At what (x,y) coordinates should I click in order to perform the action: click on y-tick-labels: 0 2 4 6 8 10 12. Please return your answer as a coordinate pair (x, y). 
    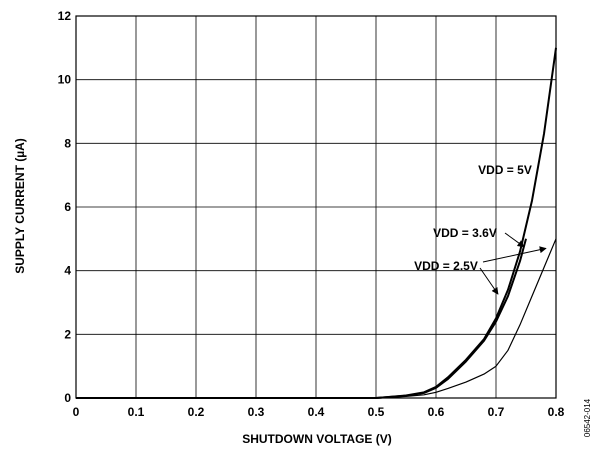
    Looking at the image, I should click on (65, 207).